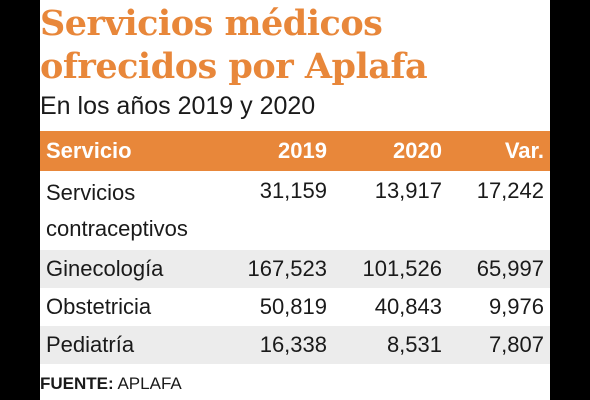  Describe the element at coordinates (390, 151) in the screenshot. I see `header-2020: 2020` at that location.